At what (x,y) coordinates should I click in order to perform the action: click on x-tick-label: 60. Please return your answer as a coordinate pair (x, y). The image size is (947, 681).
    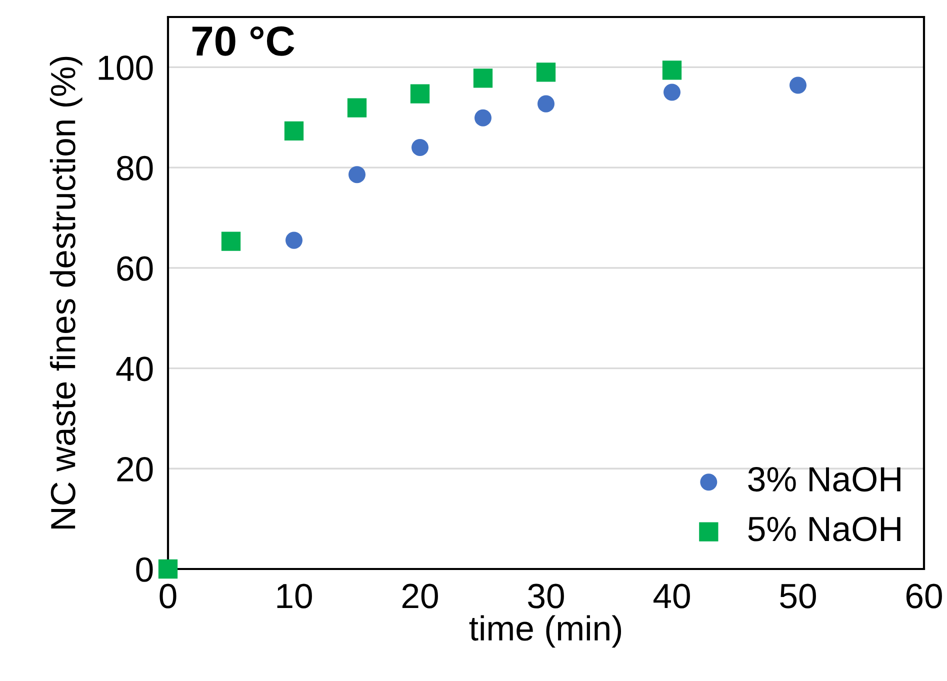
    Looking at the image, I should click on (924, 596).